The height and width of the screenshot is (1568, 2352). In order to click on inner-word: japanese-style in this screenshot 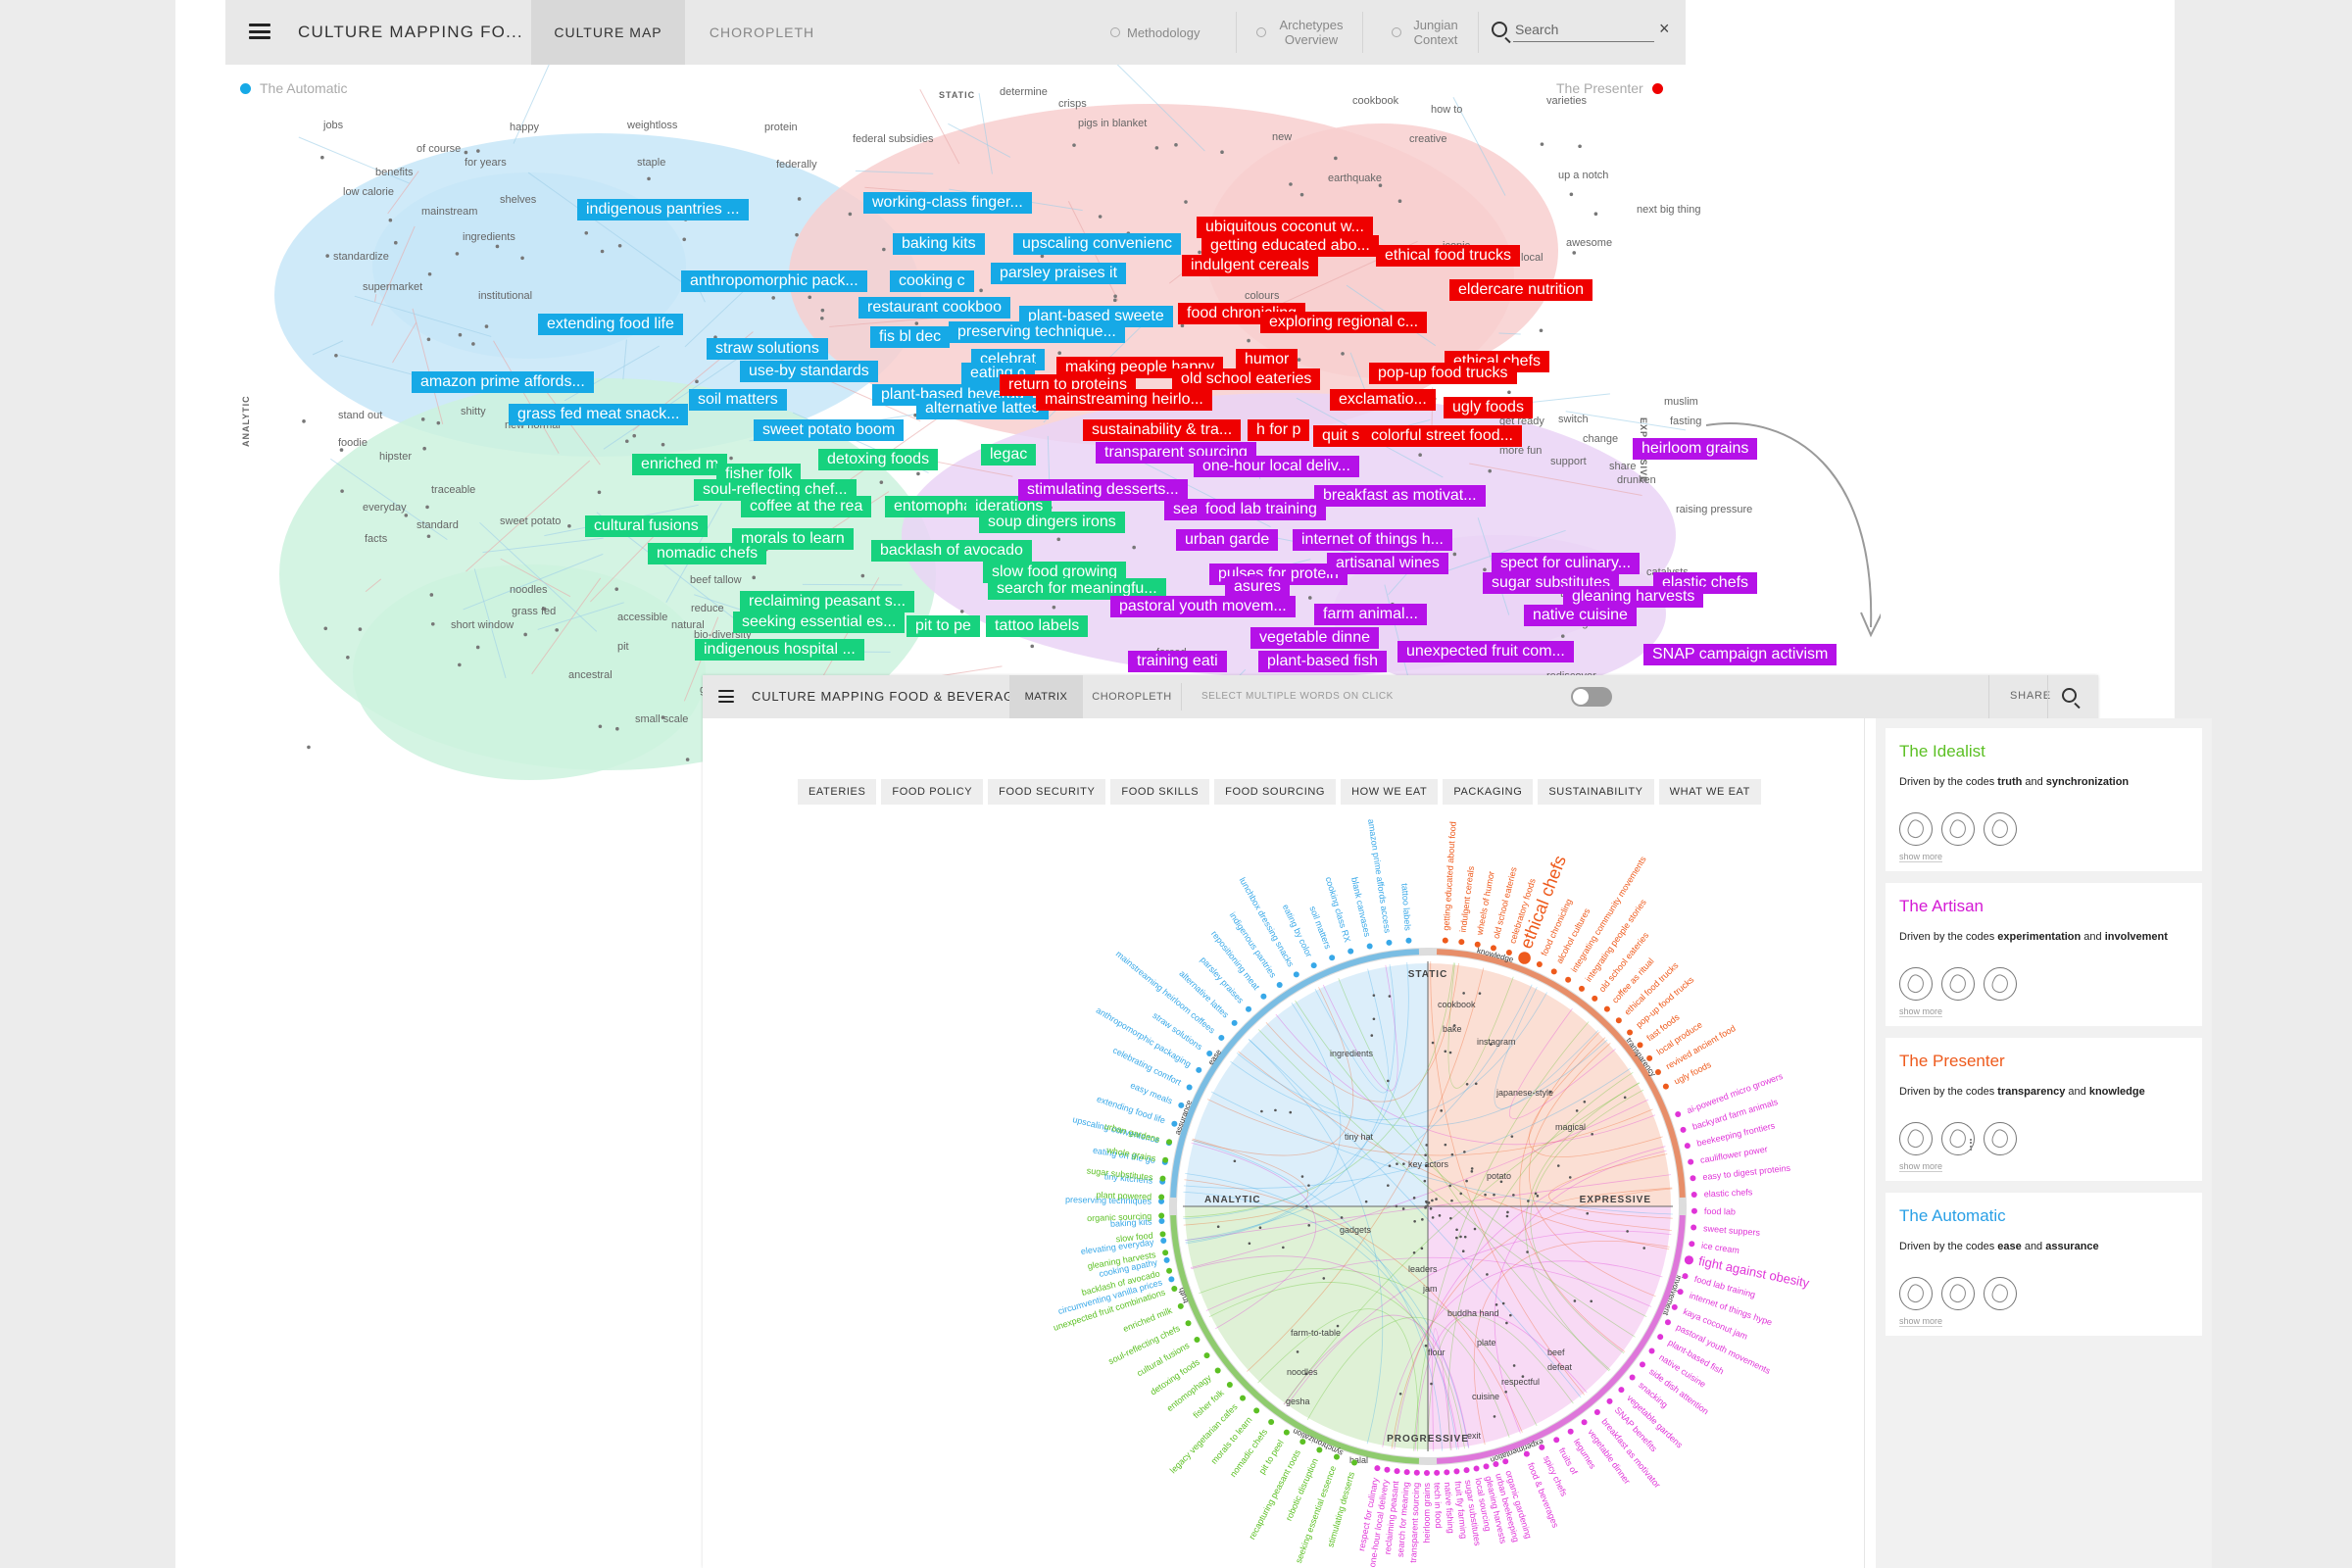, I will do `click(1524, 1093)`.